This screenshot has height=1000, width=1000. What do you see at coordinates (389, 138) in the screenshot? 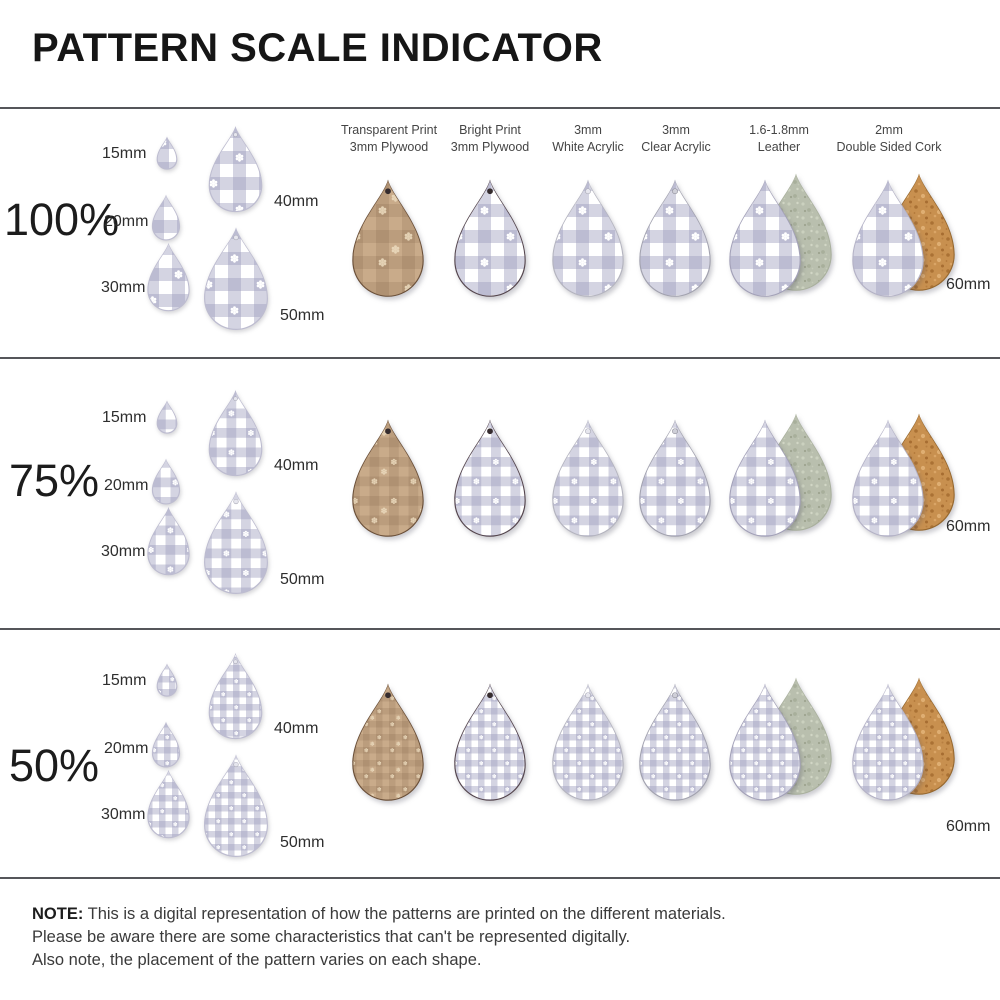
I see `material-label-transparent-plywood: Transparent Print 3mm Plywood` at bounding box center [389, 138].